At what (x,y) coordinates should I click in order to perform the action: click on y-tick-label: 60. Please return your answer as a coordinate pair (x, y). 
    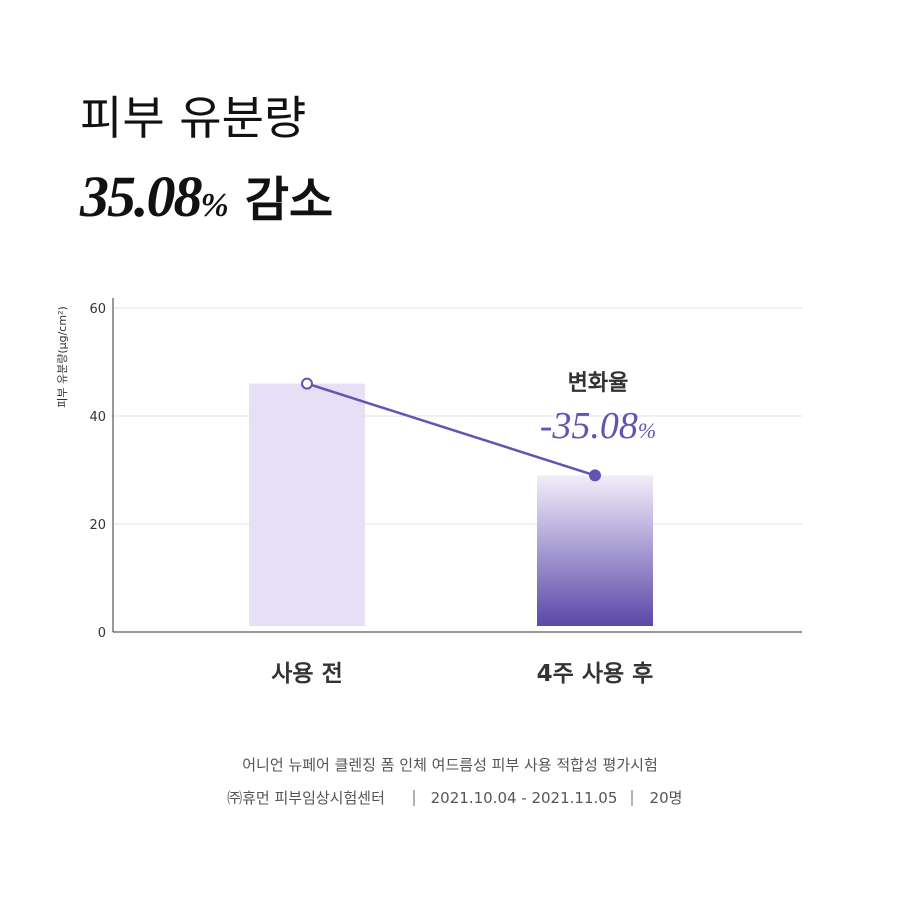
    Looking at the image, I should click on (97, 309).